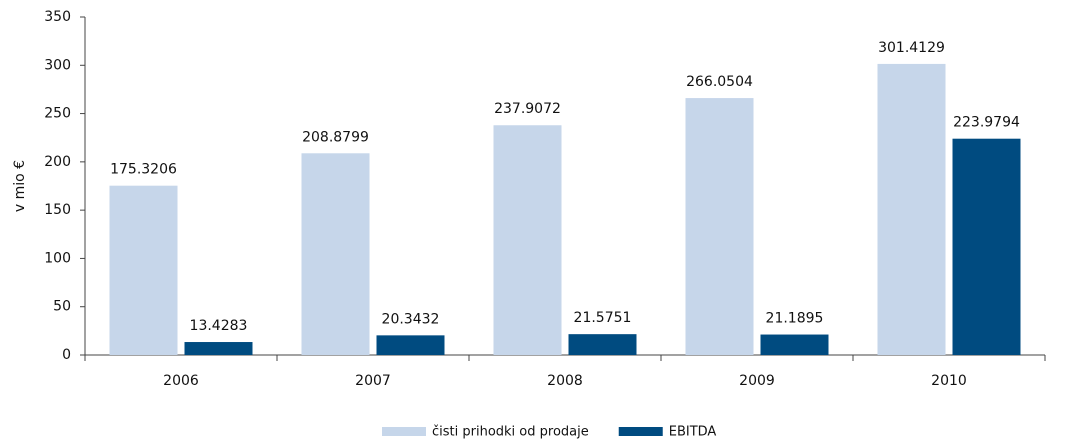  I want to click on data-label: 21.1895, so click(795, 319).